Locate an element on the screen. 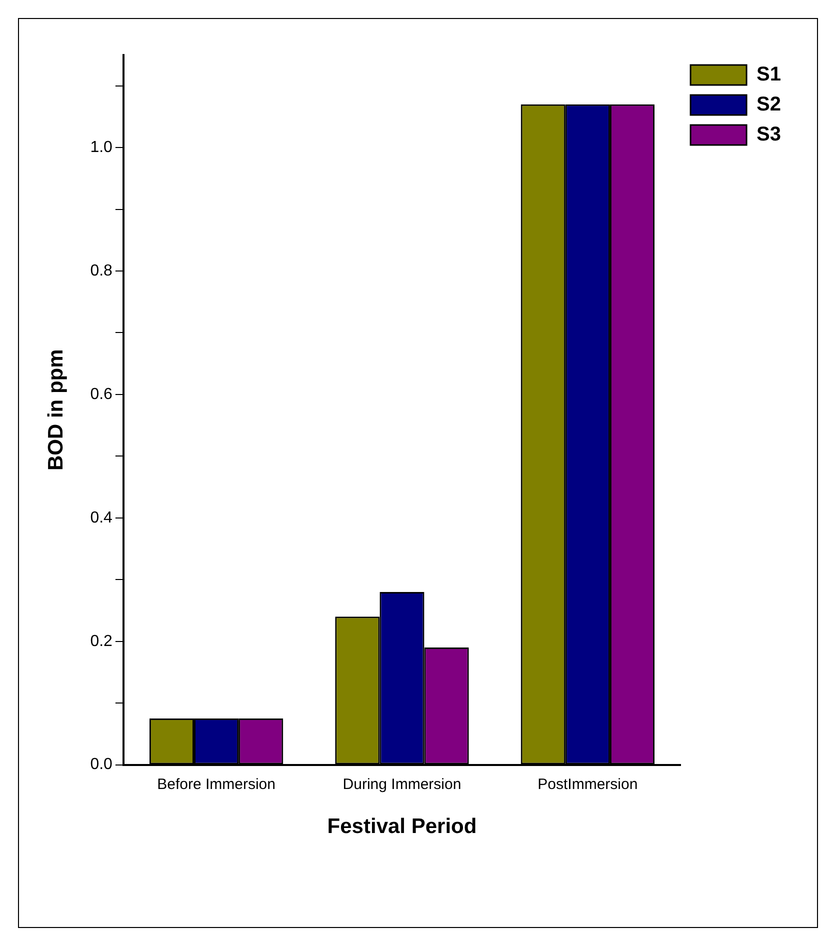 This screenshot has height=934, width=821. x-tick-label: PostImmersion is located at coordinates (588, 784).